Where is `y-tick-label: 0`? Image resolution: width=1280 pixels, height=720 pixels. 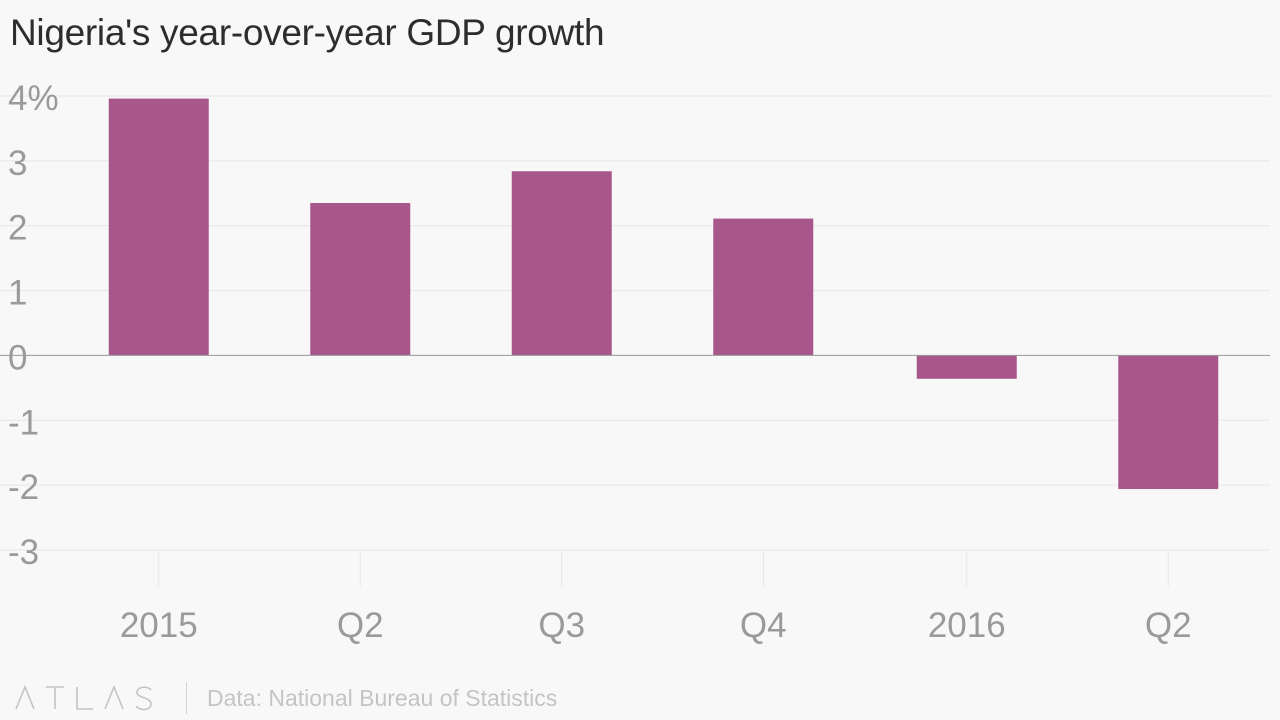 y-tick-label: 0 is located at coordinates (17, 357).